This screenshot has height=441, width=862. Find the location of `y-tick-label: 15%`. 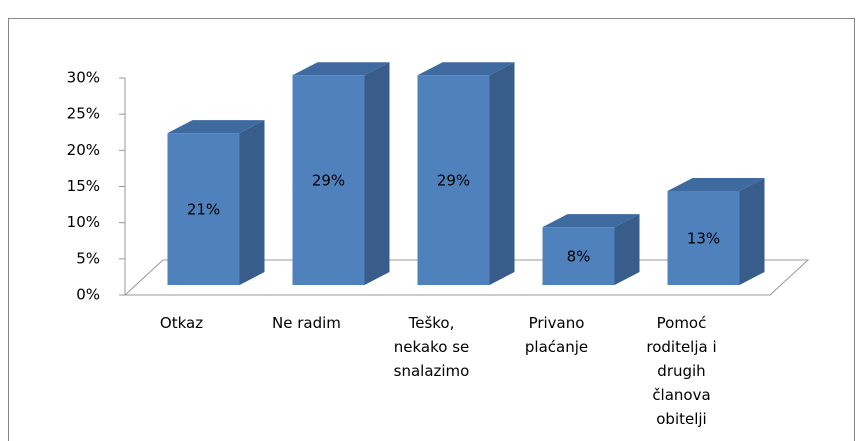

y-tick-label: 15% is located at coordinates (83, 186).